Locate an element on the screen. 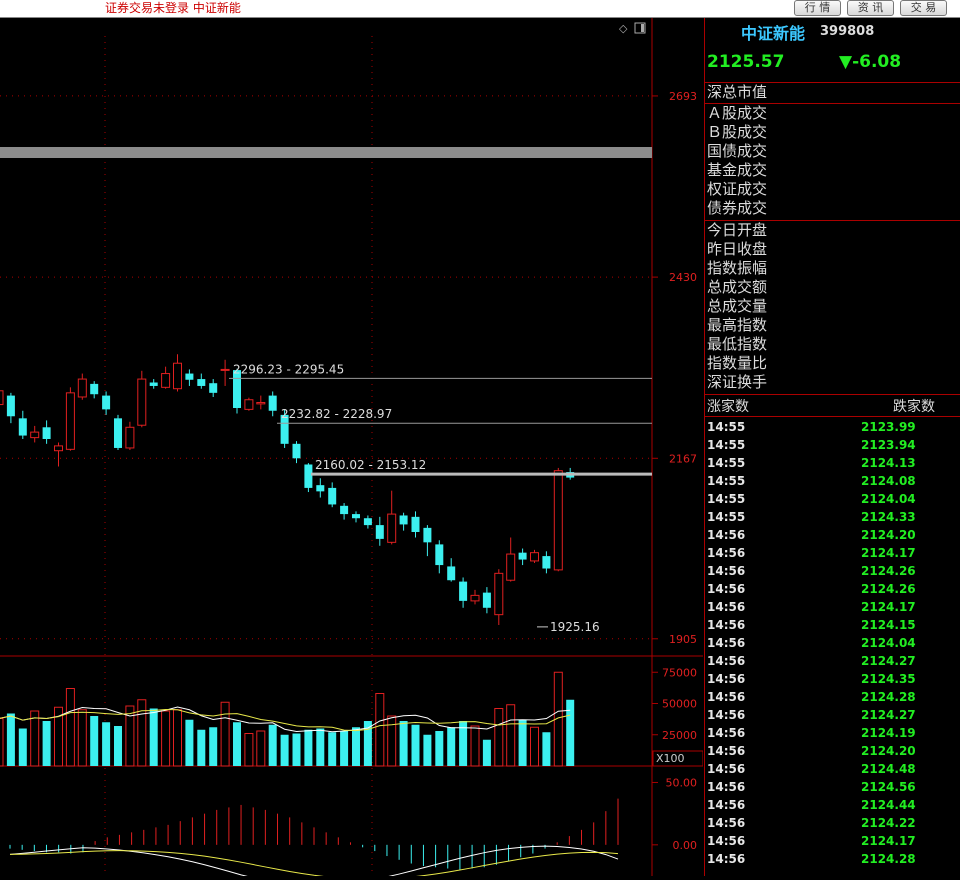 The width and height of the screenshot is (960, 880). tick-price: 2124.19 is located at coordinates (888, 733).